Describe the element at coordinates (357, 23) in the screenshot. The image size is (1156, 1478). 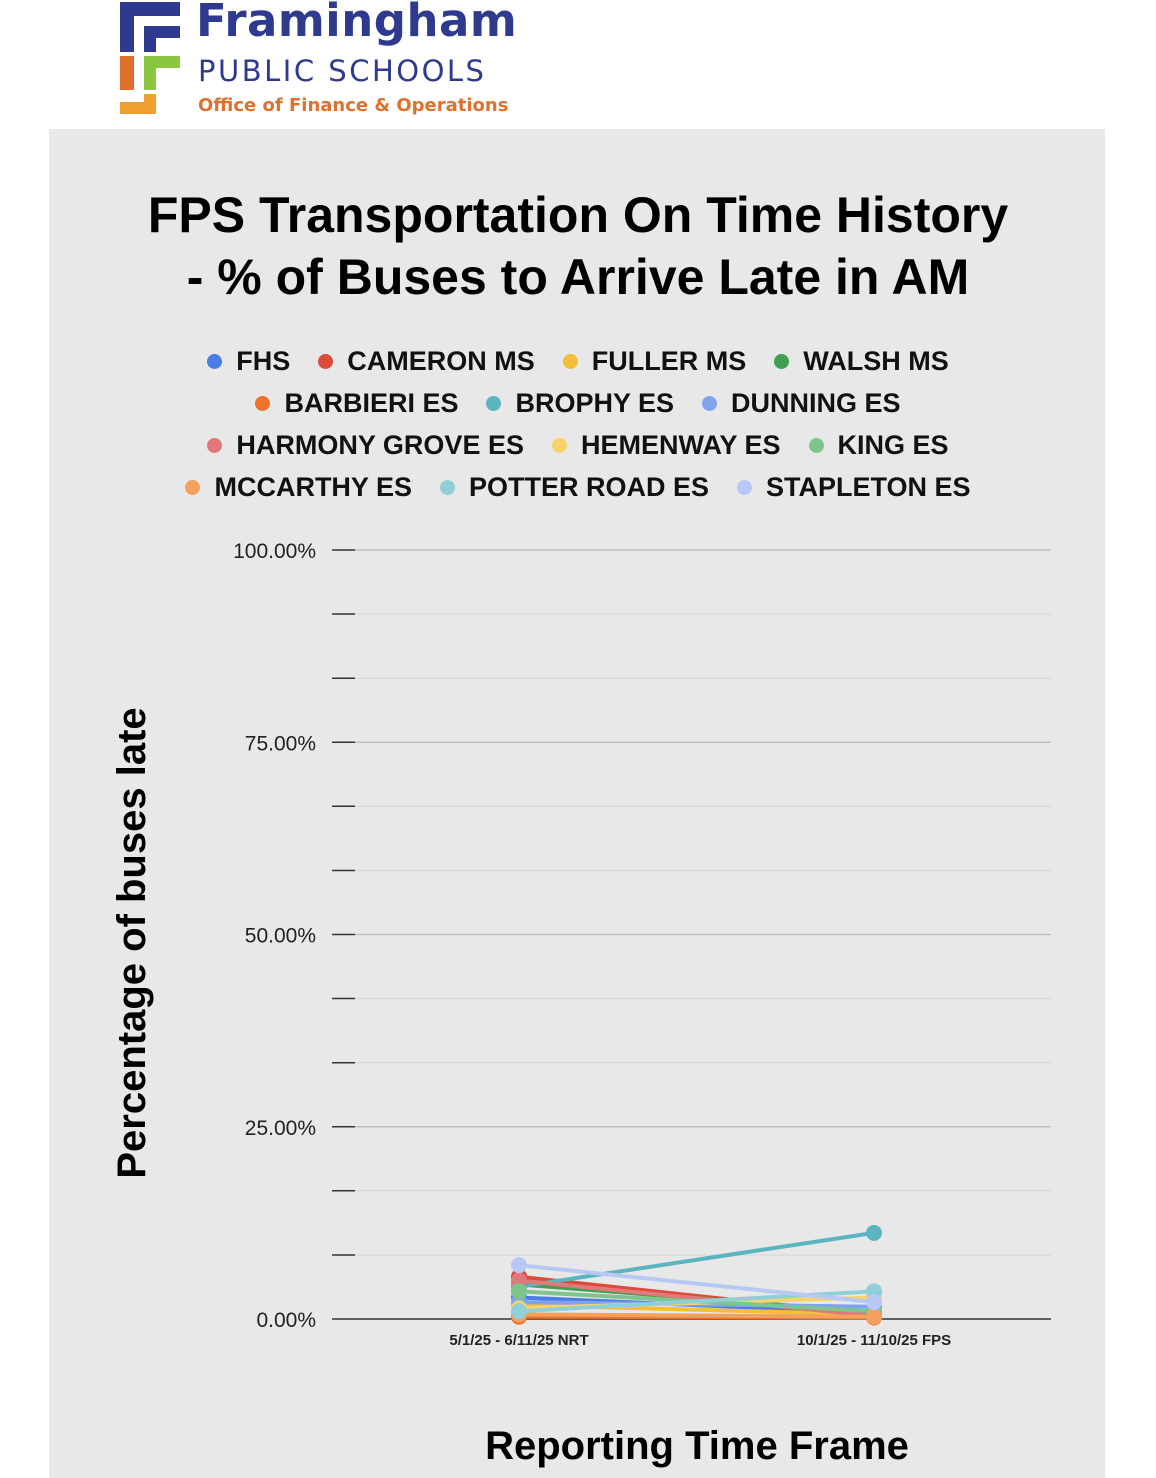
I see `org-name: Framingham` at that location.